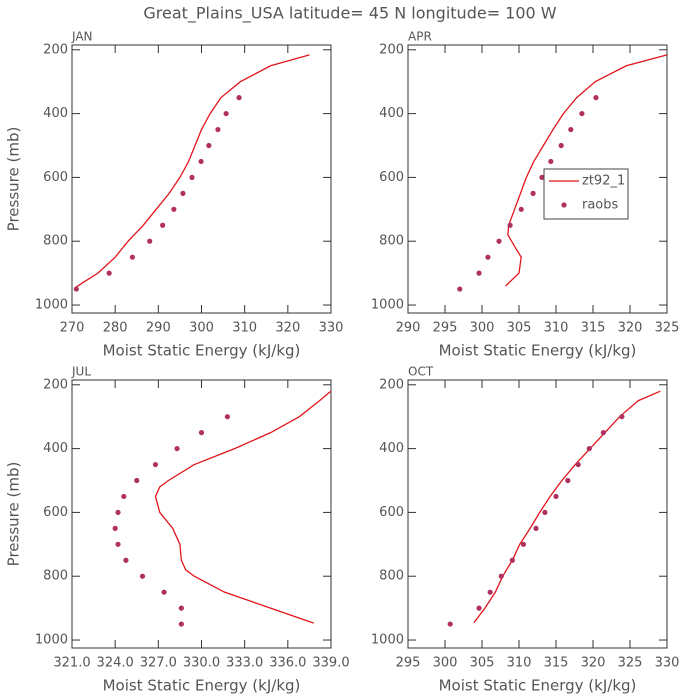  What do you see at coordinates (72, 328) in the screenshot?
I see `x-tick-label: 270` at bounding box center [72, 328].